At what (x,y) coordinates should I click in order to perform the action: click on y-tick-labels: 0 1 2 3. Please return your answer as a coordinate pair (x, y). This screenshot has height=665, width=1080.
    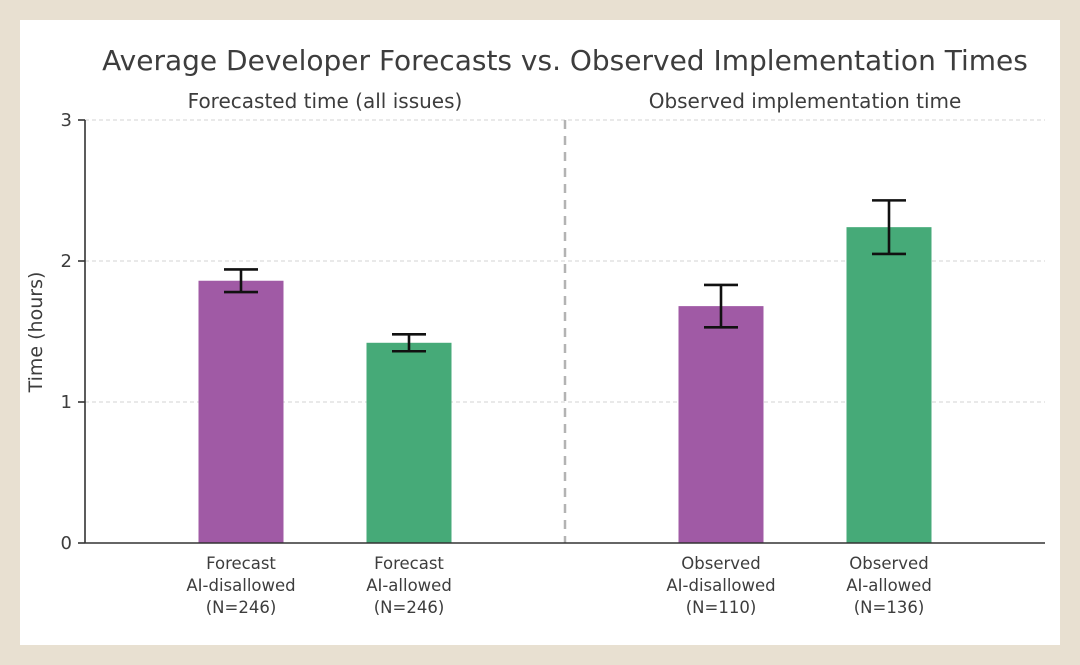
    Looking at the image, I should click on (73, 332).